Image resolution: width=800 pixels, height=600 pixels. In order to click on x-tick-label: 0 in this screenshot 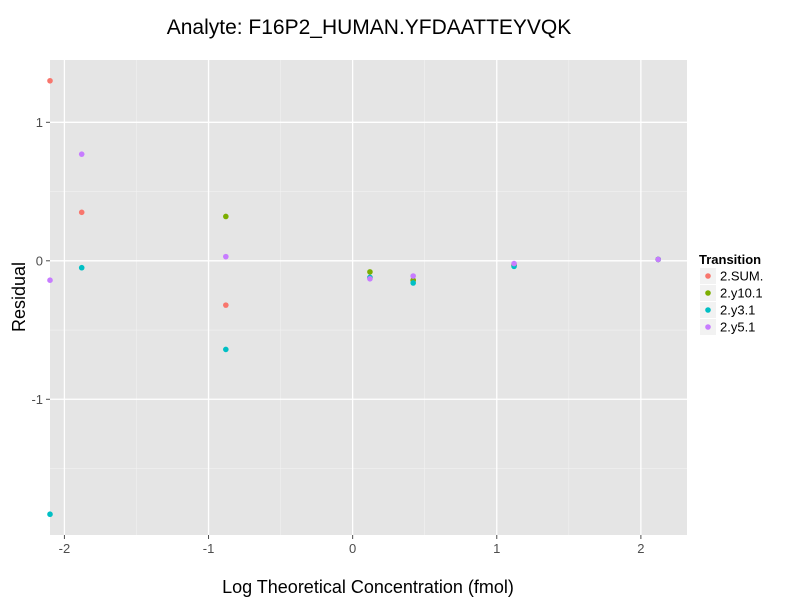, I will do `click(352, 548)`.